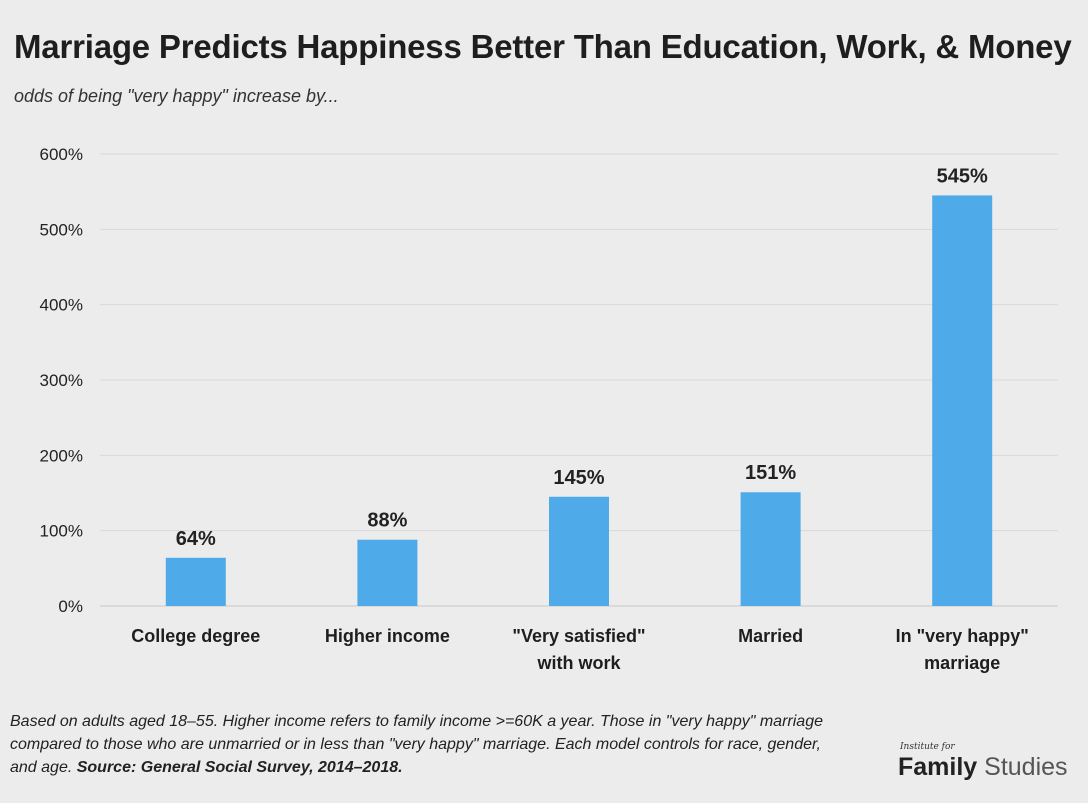 This screenshot has width=1088, height=803. I want to click on x-tick-label: with work, so click(578, 663).